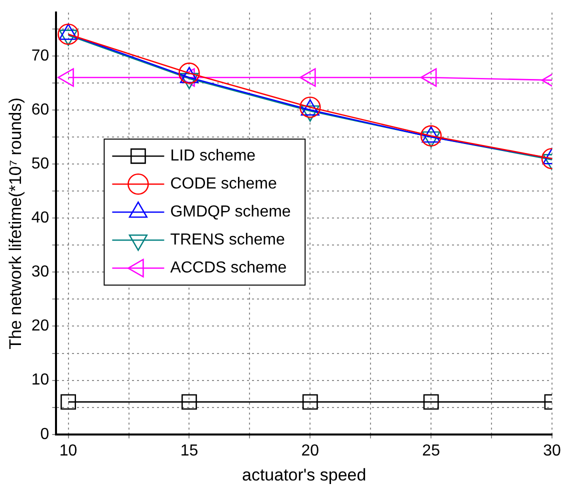  Describe the element at coordinates (304, 474) in the screenshot. I see `x-axis-title: actuator's speed` at that location.